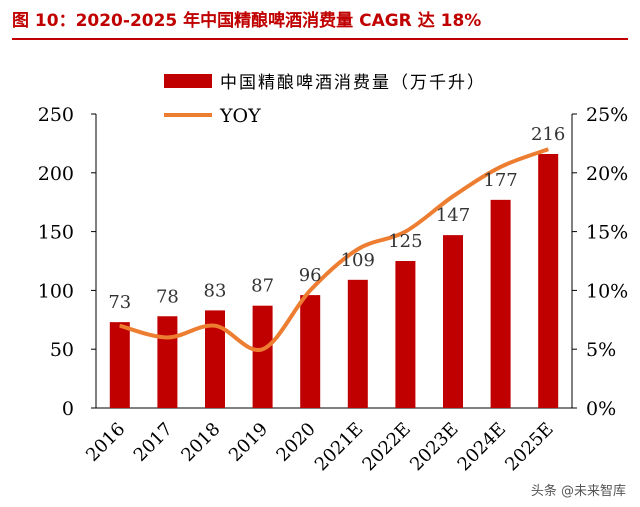  I want to click on y-right-tick-label: 10%, so click(607, 291).